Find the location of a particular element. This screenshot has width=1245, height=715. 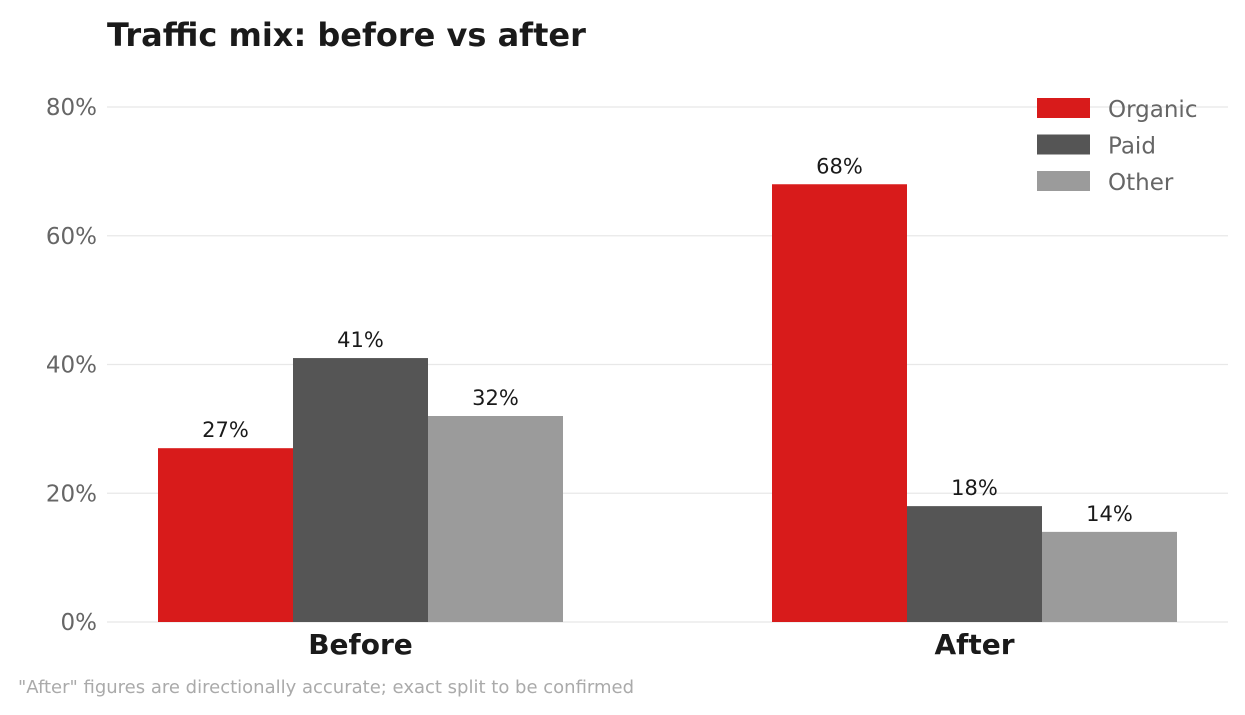

bar-organic-before is located at coordinates (225, 535).